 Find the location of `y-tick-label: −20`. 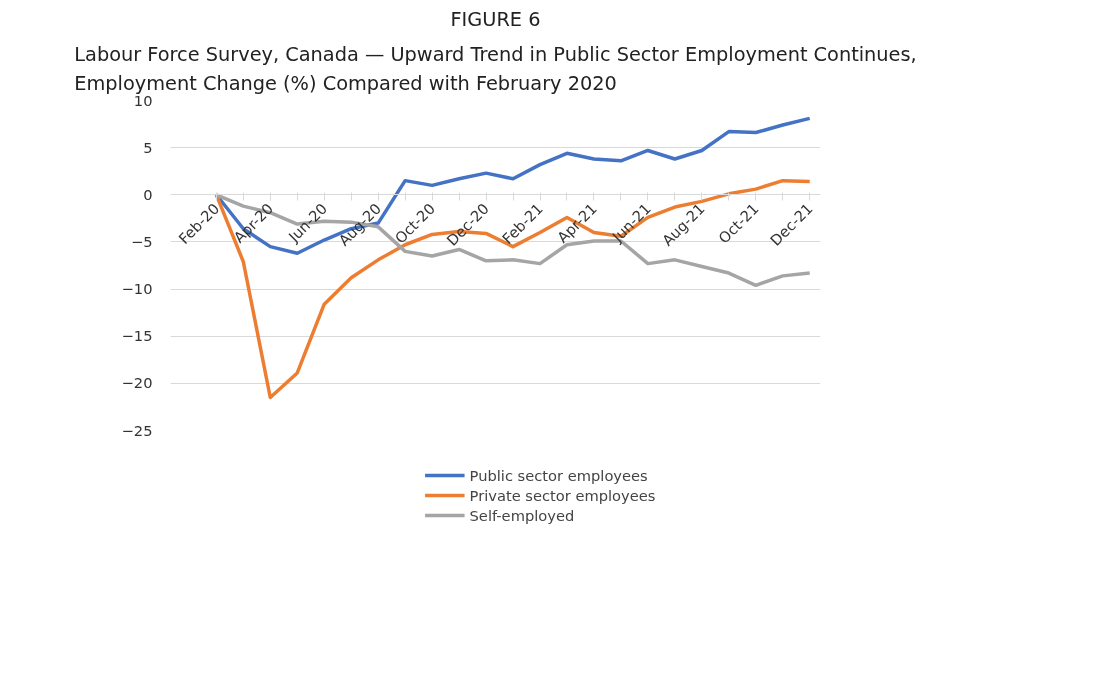

y-tick-label: −20 is located at coordinates (137, 383).